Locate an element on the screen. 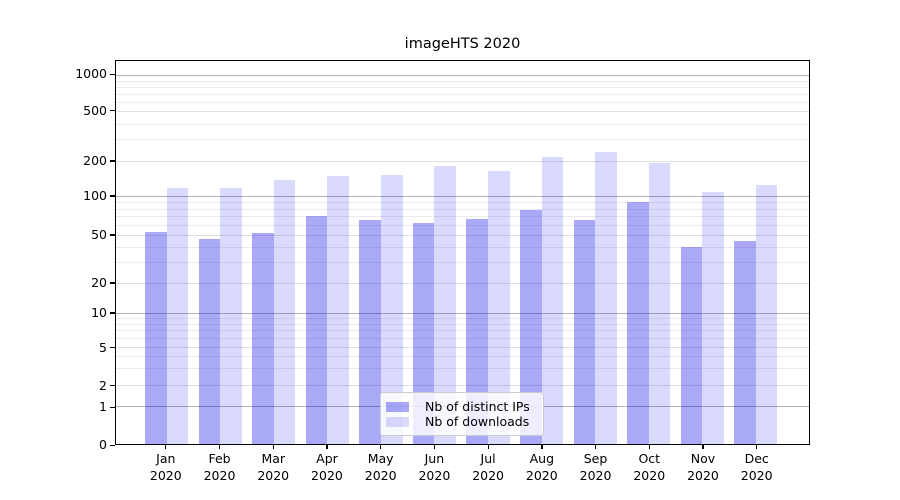 The width and height of the screenshot is (900, 500). chart-title: imageHTS 2020 is located at coordinates (462, 44).